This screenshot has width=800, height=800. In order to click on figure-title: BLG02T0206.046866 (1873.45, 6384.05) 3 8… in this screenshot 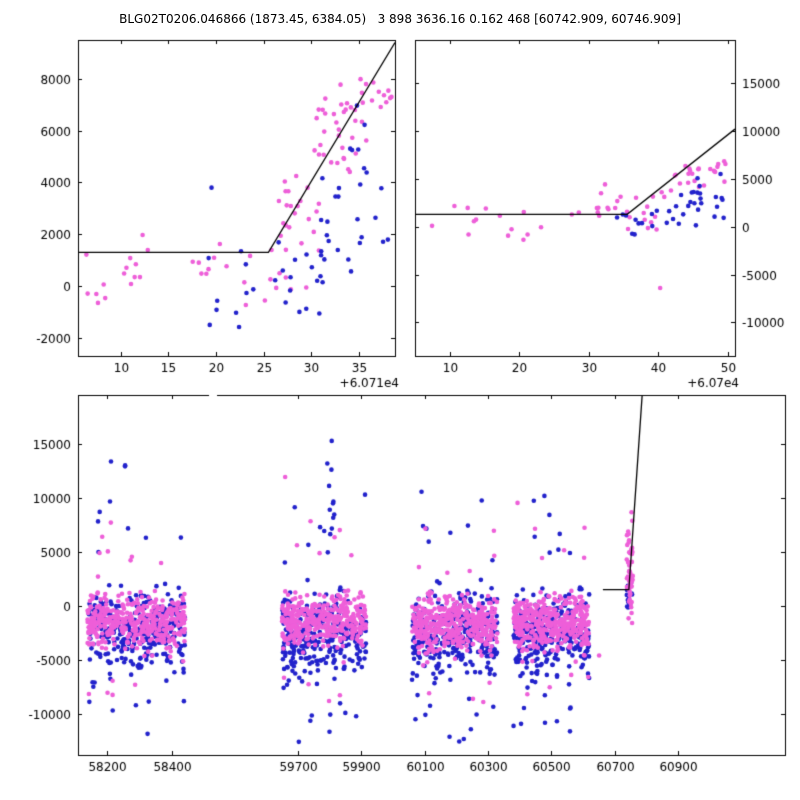, I will do `click(400, 19)`.